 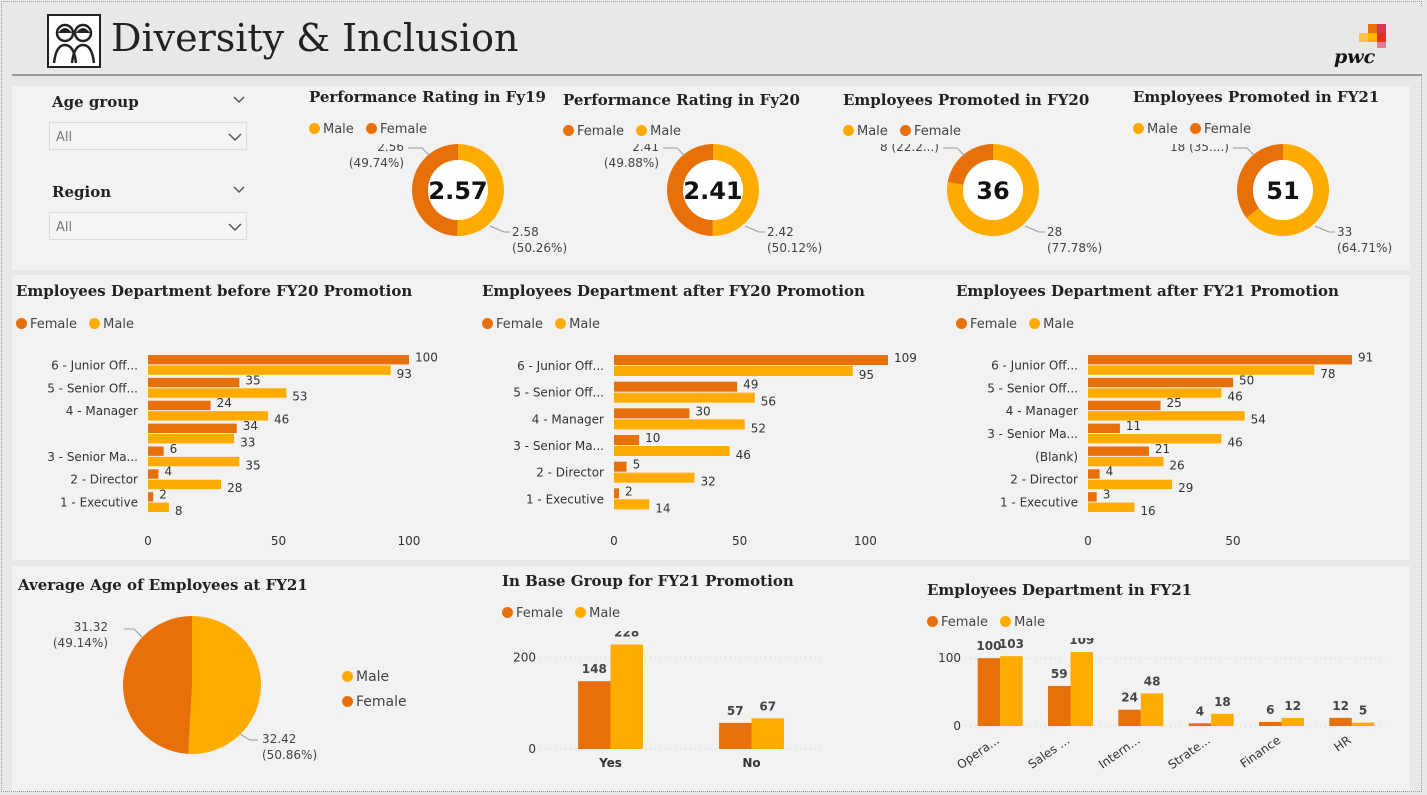 I want to click on donut-fy21-promoted-legend: Male Female, so click(x=1196, y=129).